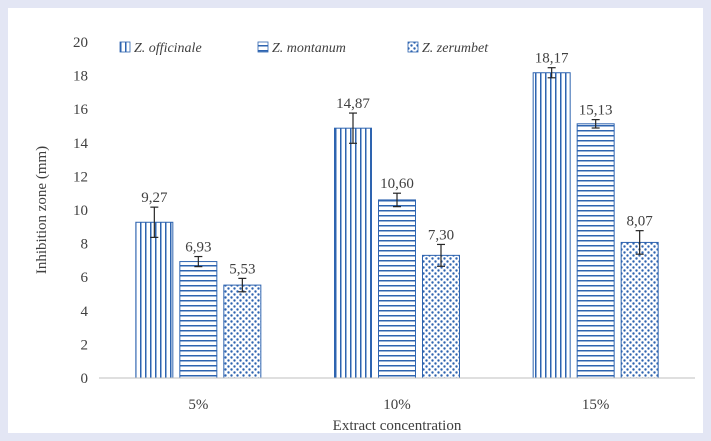 This screenshot has height=441, width=711. What do you see at coordinates (85, 345) in the screenshot?
I see `y-tick-label: 2` at bounding box center [85, 345].